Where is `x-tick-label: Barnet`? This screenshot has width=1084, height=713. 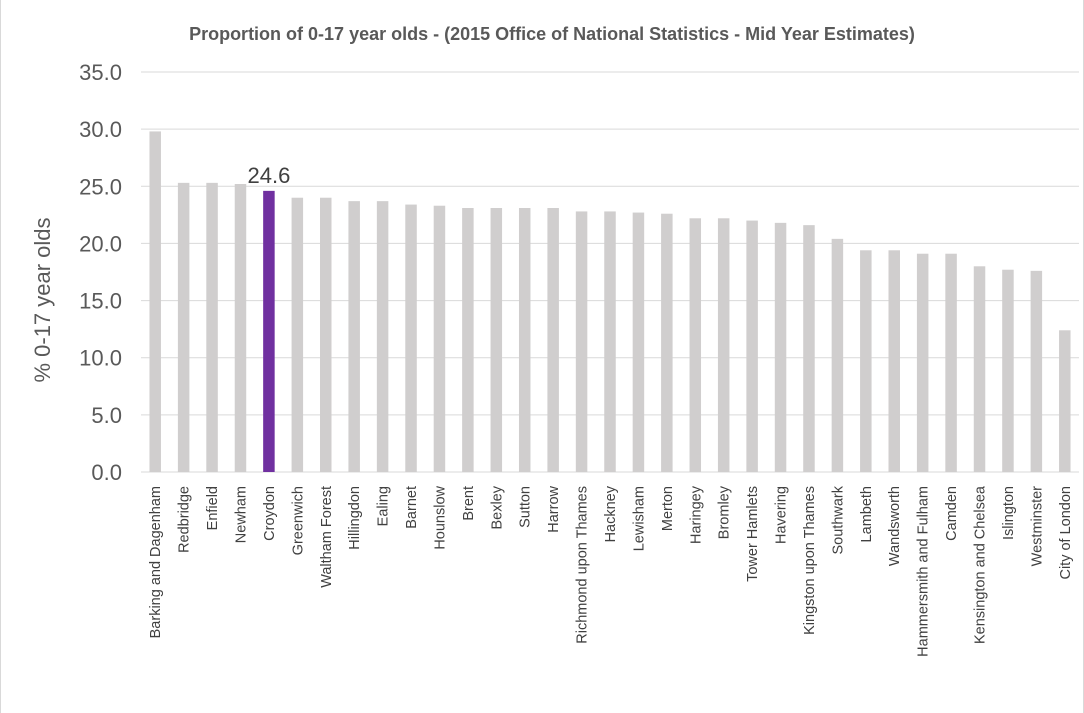 x-tick-label: Barnet is located at coordinates (412, 507).